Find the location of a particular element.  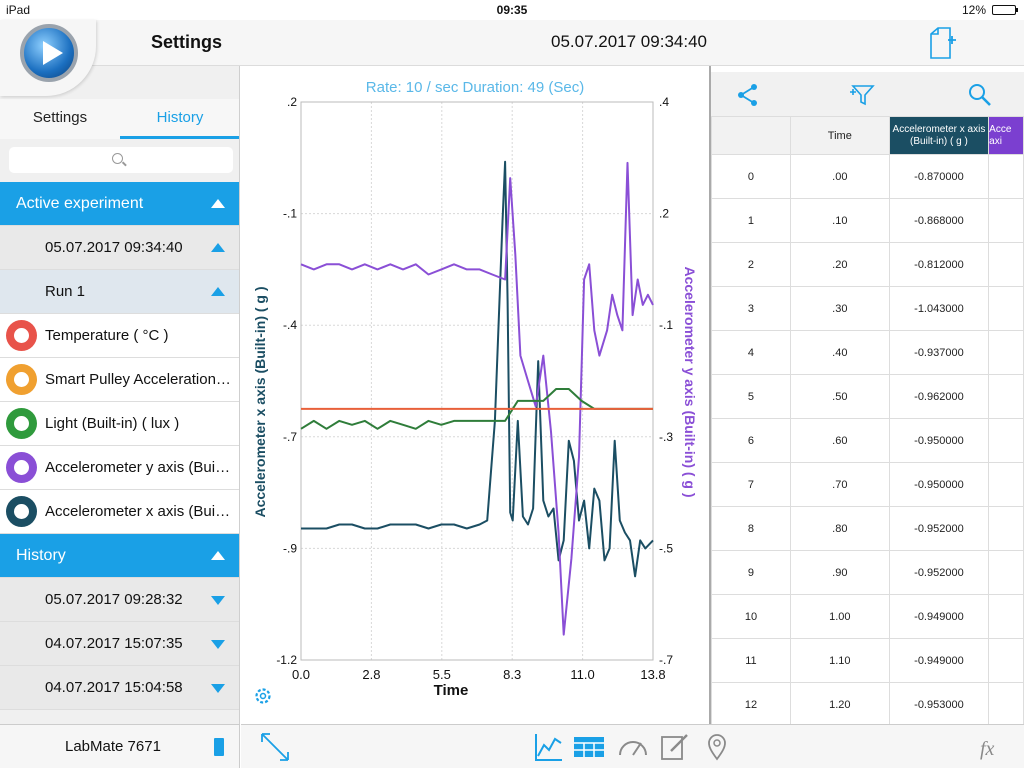

y-right-tick-label: -.7 is located at coordinates (666, 660).